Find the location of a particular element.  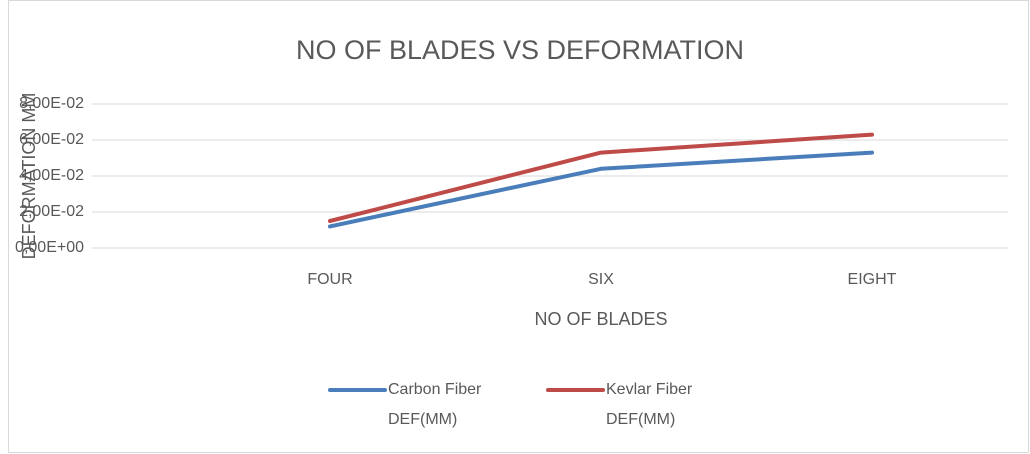

x-axis-title: NO OF BLADES is located at coordinates (600, 319).